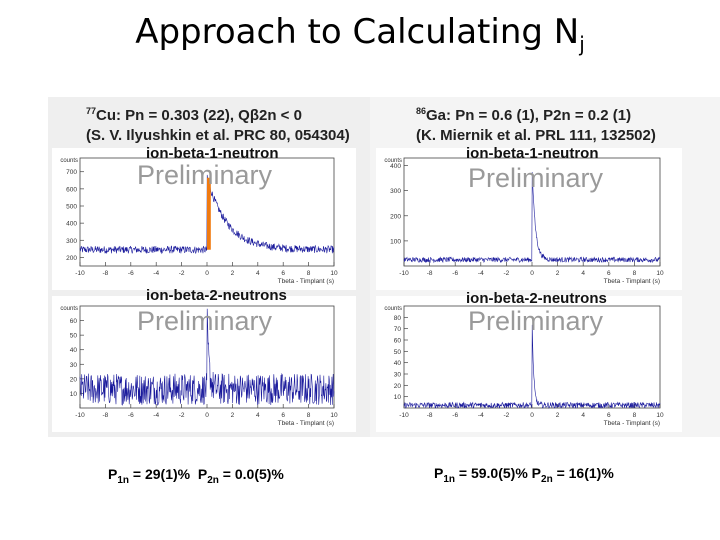 The image size is (720, 540). Describe the element at coordinates (536, 135) in the screenshot. I see `right-ref-line2: (K. Miernik et al. PRL 111, 132502)` at that location.